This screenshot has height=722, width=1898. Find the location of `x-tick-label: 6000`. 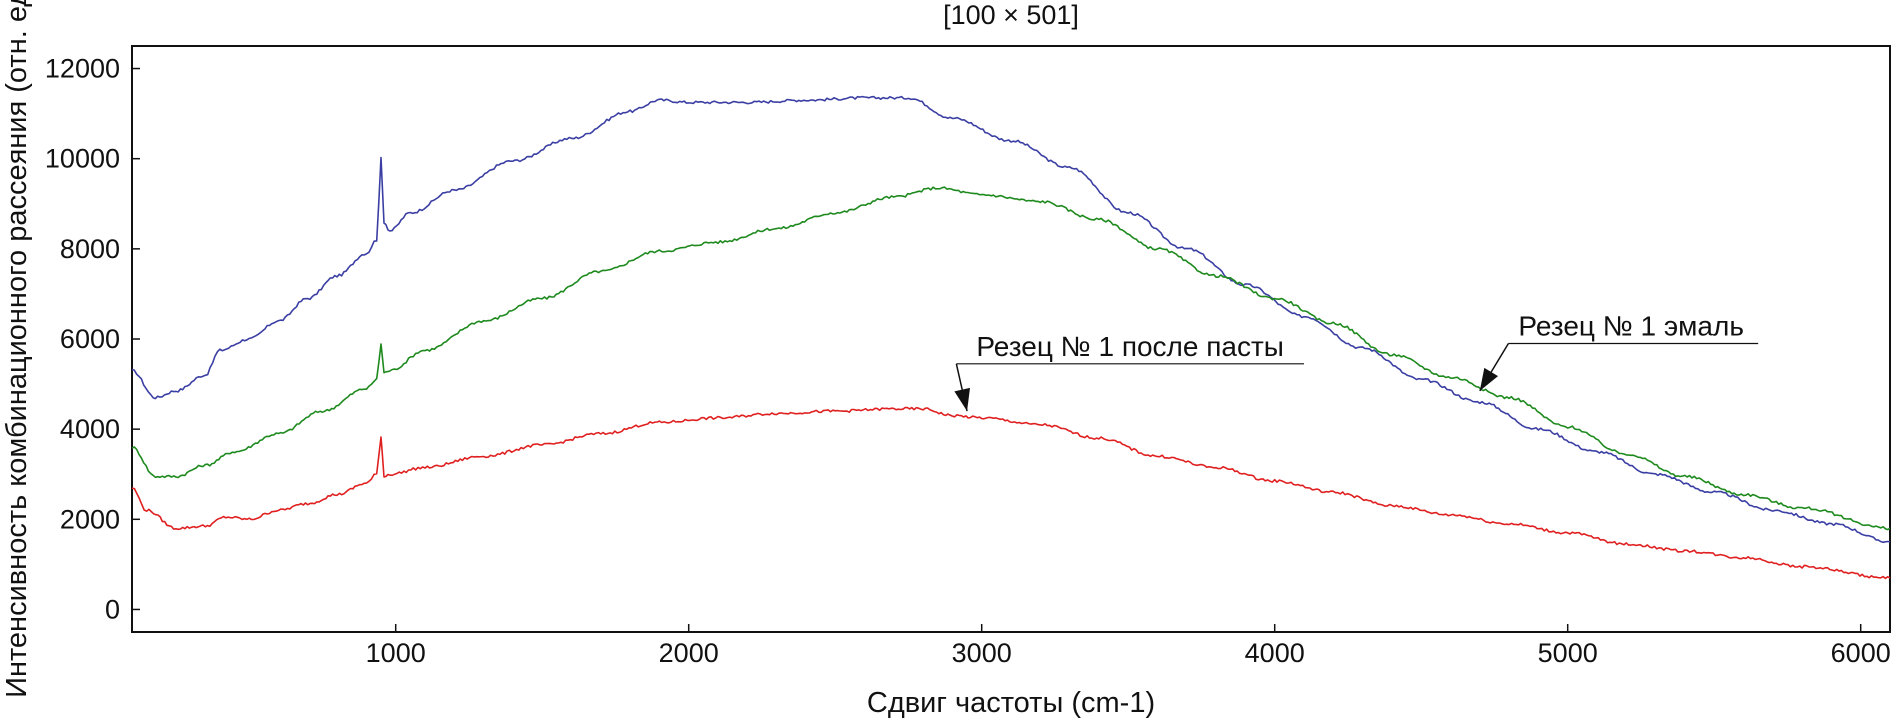

x-tick-label: 6000 is located at coordinates (1861, 653).